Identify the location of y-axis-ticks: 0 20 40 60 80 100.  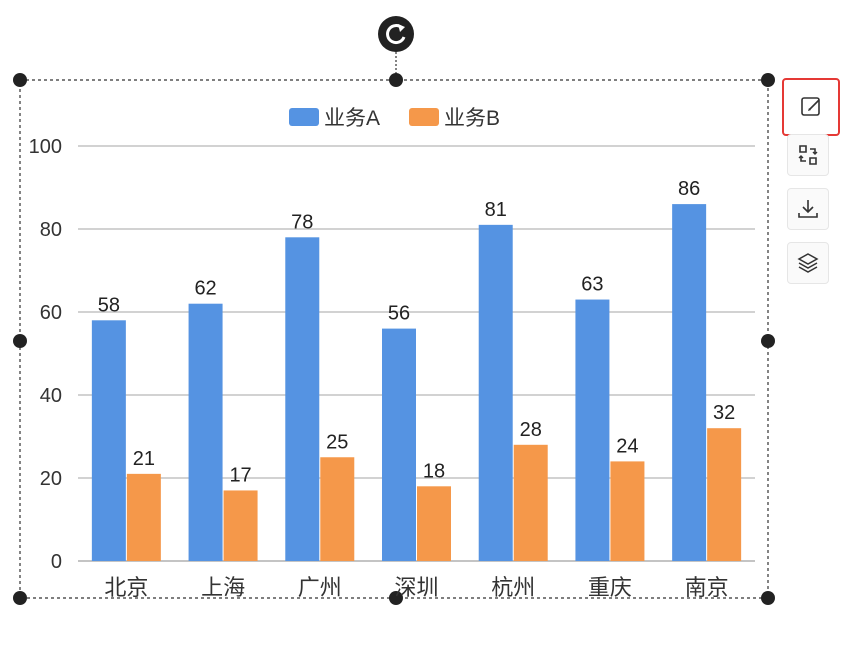
(45, 354).